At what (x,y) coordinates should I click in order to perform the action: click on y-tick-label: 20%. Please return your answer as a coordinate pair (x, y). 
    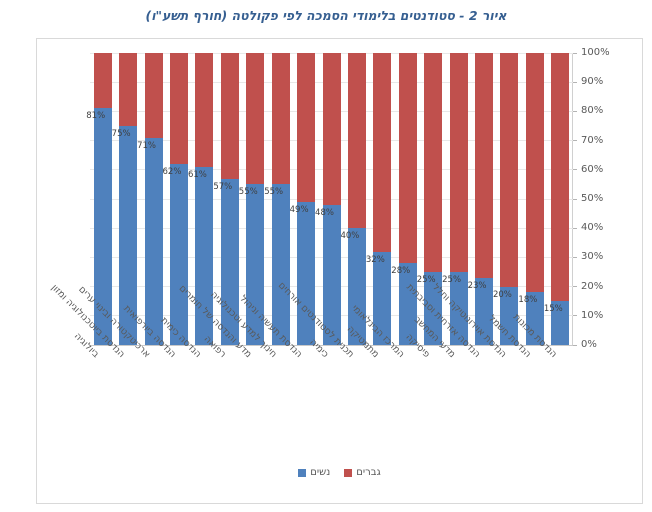
    Looking at the image, I should click on (592, 286).